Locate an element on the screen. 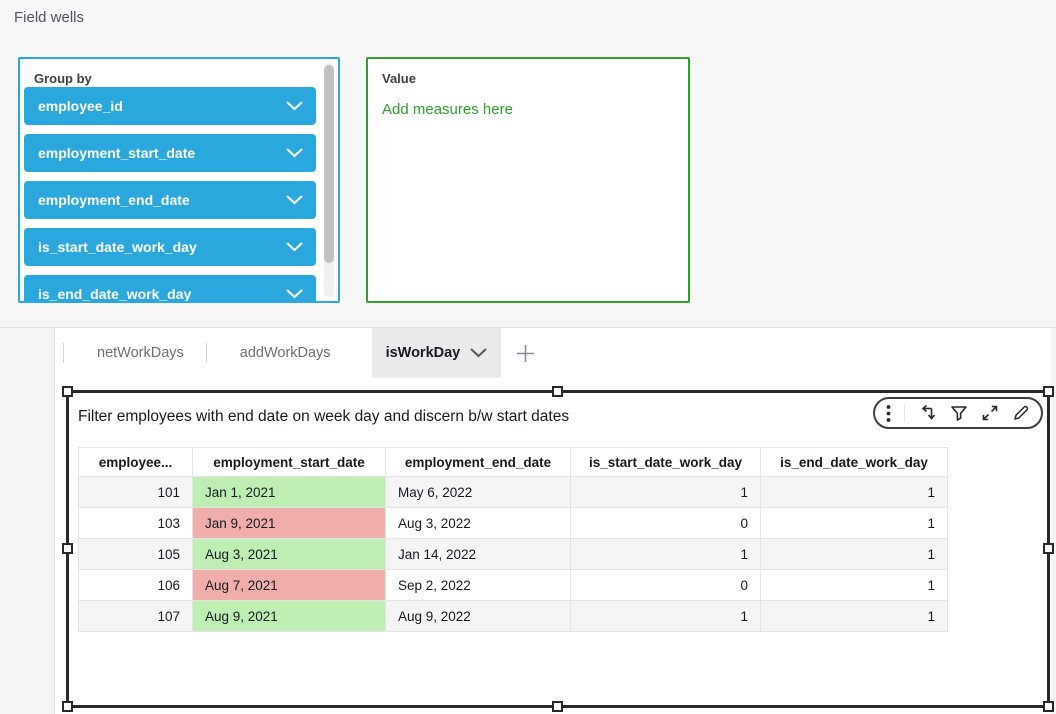 This screenshot has width=1056, height=714. field-pill-label: is_start_date_work_day is located at coordinates (117, 247).